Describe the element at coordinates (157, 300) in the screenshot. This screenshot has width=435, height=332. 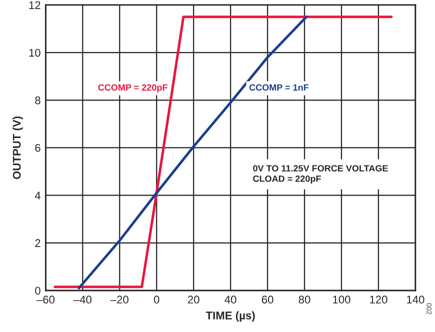
I see `x-tick-label: 0` at that location.